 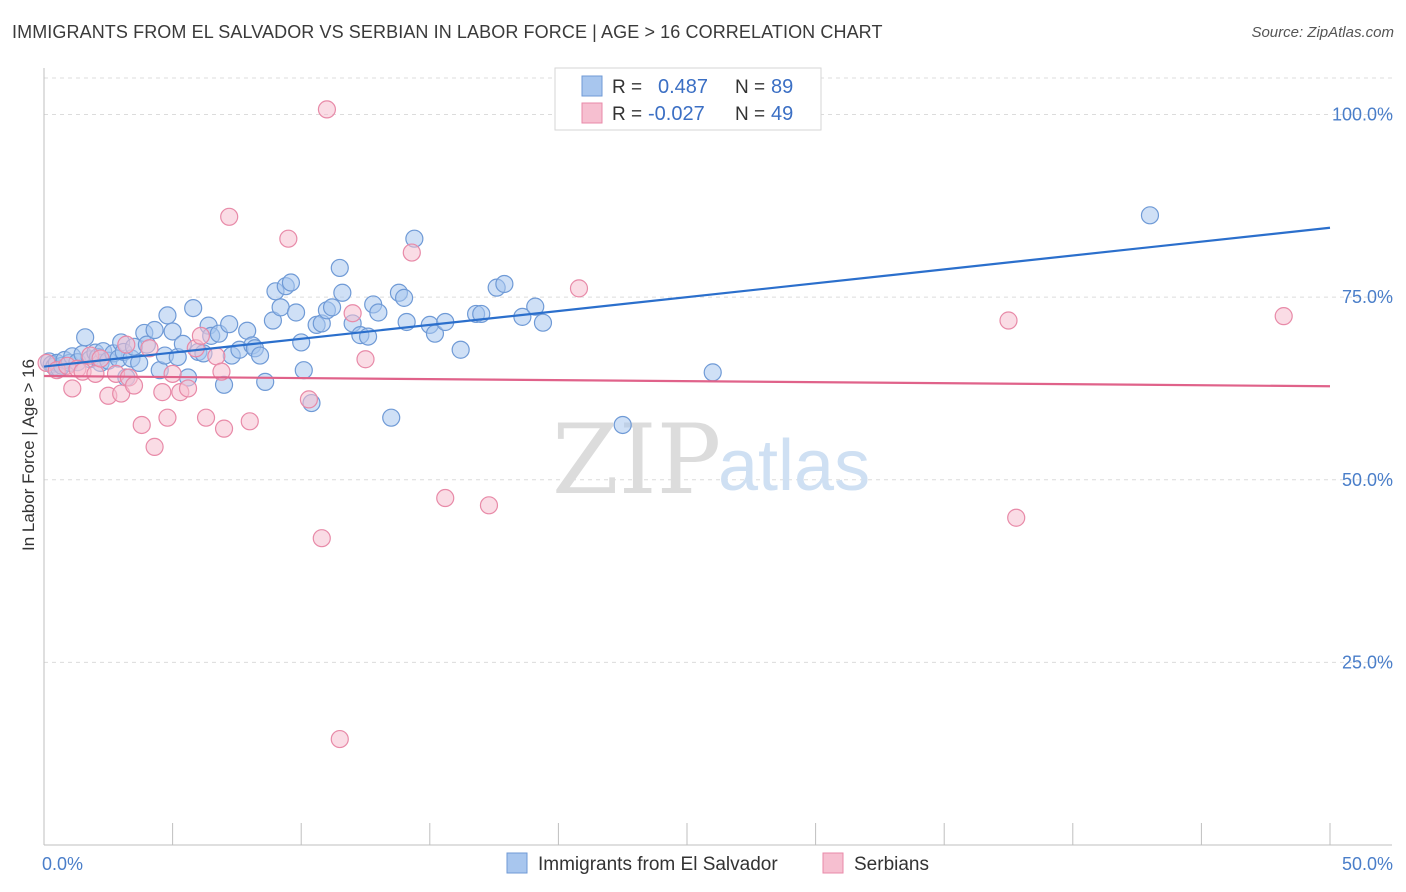 What do you see at coordinates (636, 460) in the screenshot?
I see `watermark-zip: ZIP` at bounding box center [636, 460].